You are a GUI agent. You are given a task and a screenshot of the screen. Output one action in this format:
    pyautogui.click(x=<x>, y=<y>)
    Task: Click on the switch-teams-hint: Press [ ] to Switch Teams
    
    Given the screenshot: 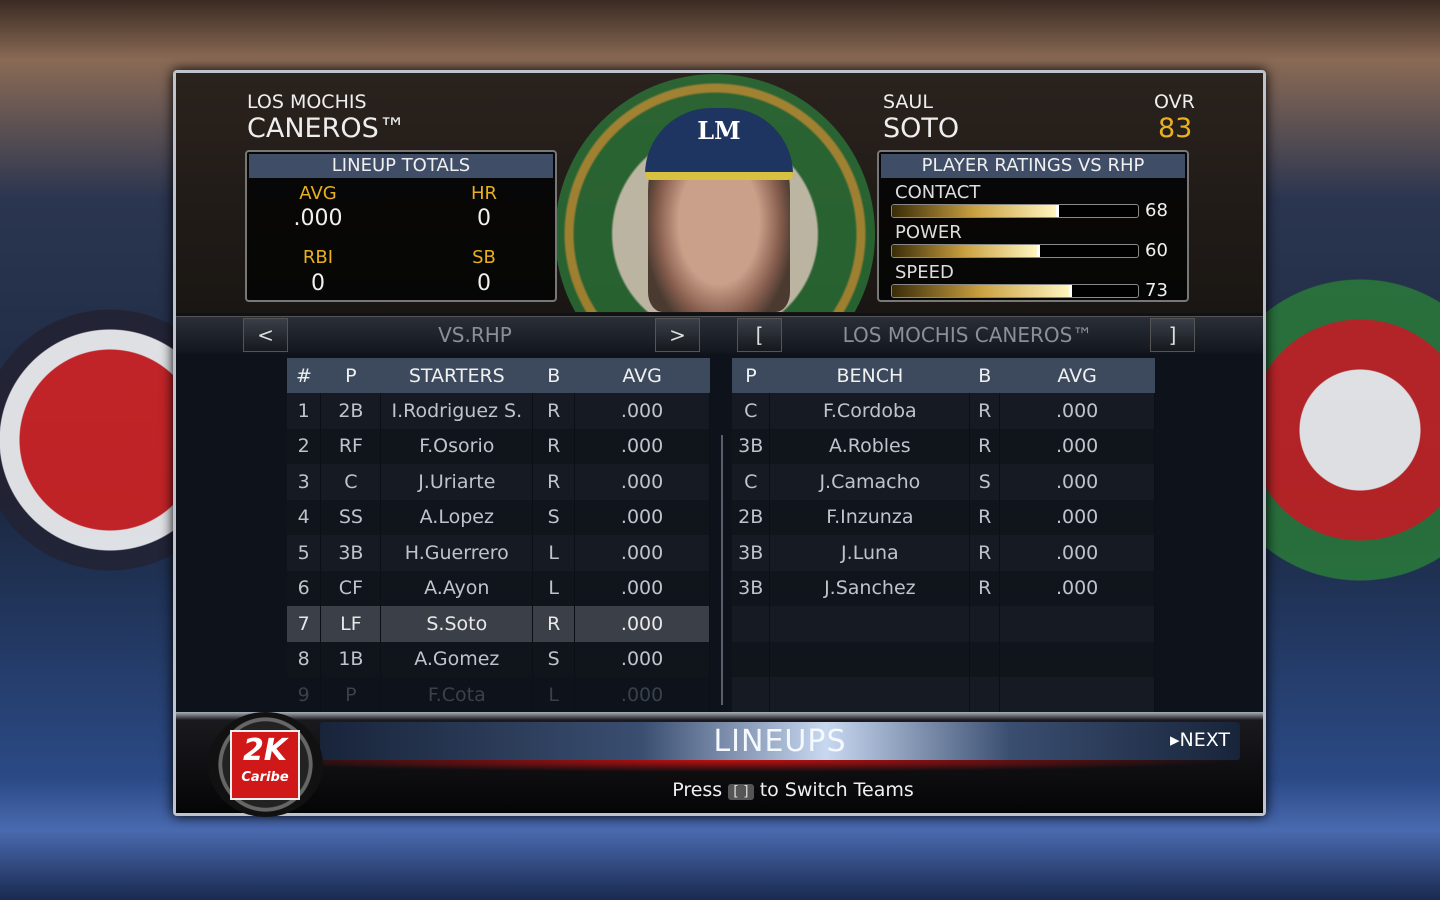 What is the action you would take?
    pyautogui.click(x=793, y=790)
    